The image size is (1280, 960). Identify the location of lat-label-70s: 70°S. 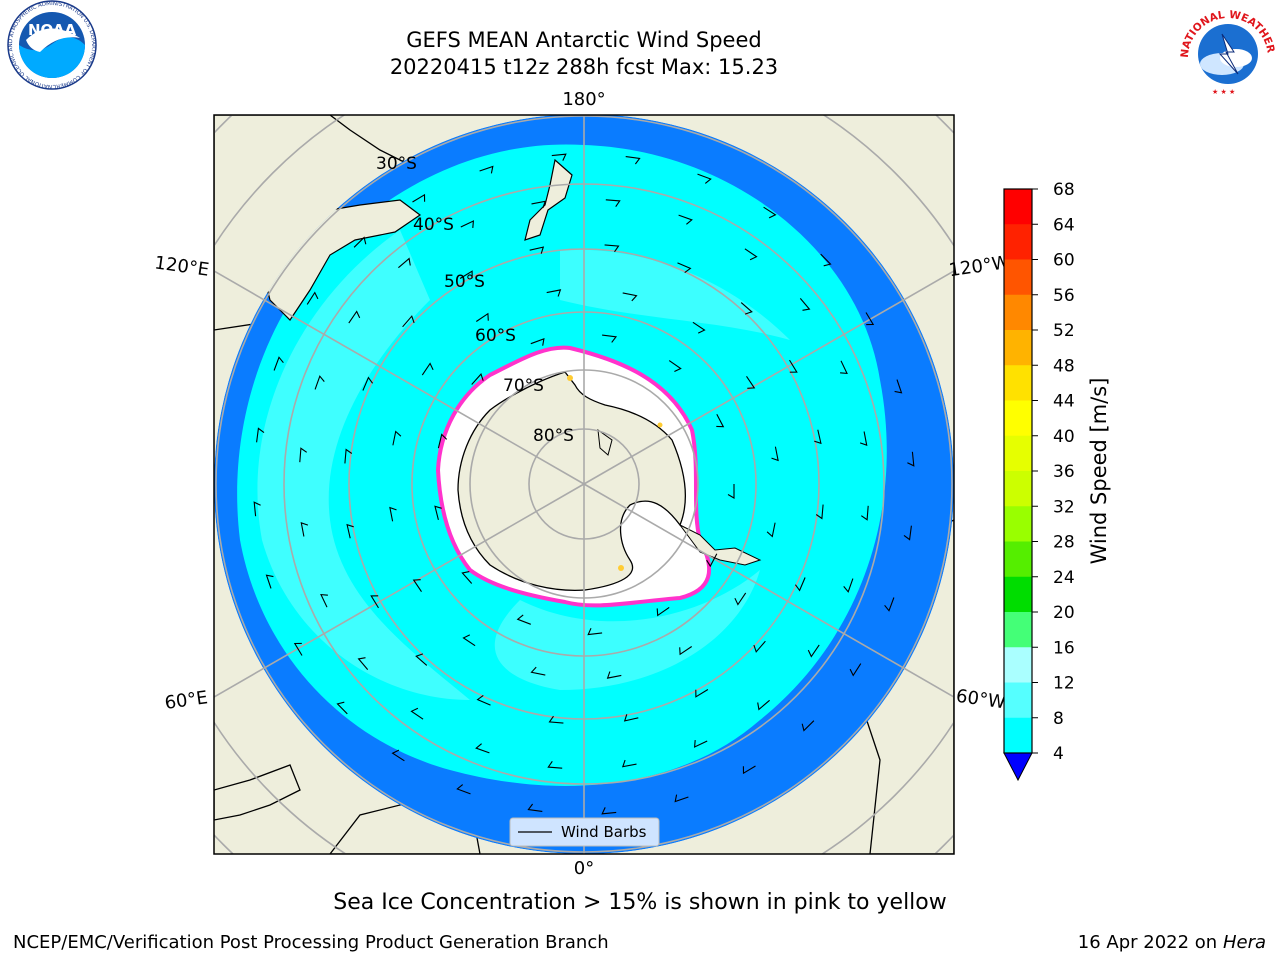
(523, 386).